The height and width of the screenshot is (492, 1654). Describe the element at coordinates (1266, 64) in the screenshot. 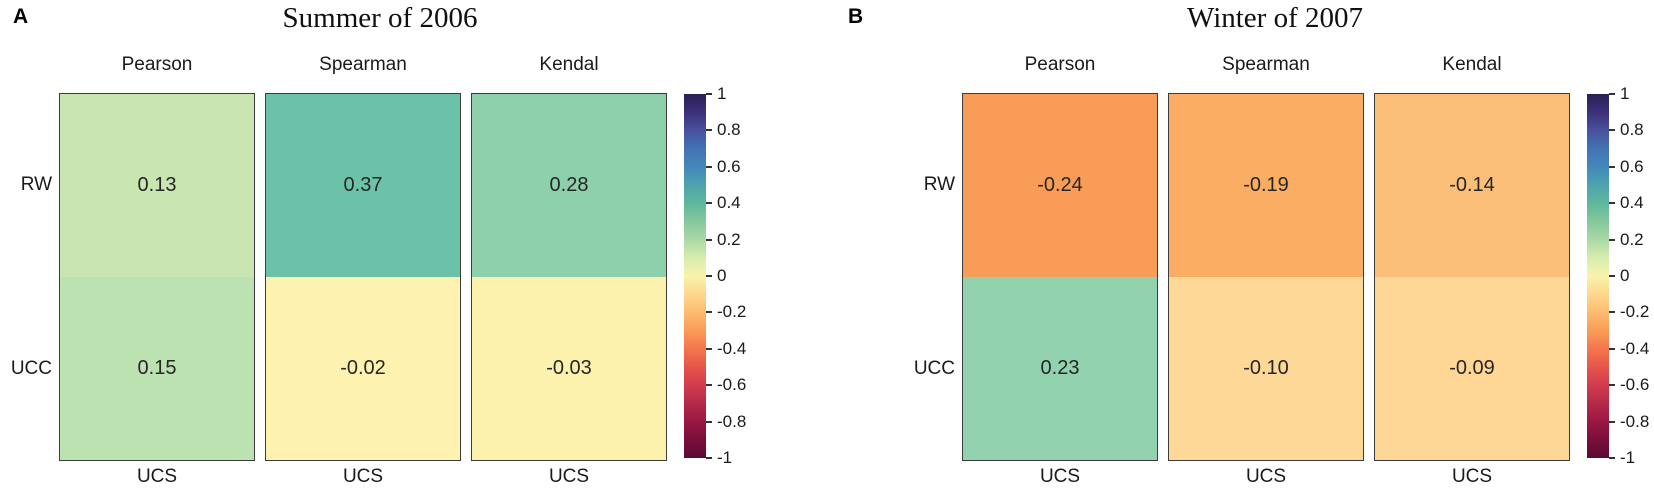

I see `panel-b-col-header-spearman: Spearman` at that location.